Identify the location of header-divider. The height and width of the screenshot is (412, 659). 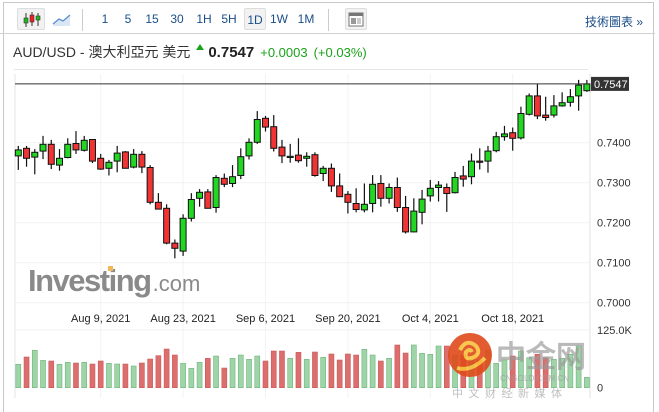
(301, 69).